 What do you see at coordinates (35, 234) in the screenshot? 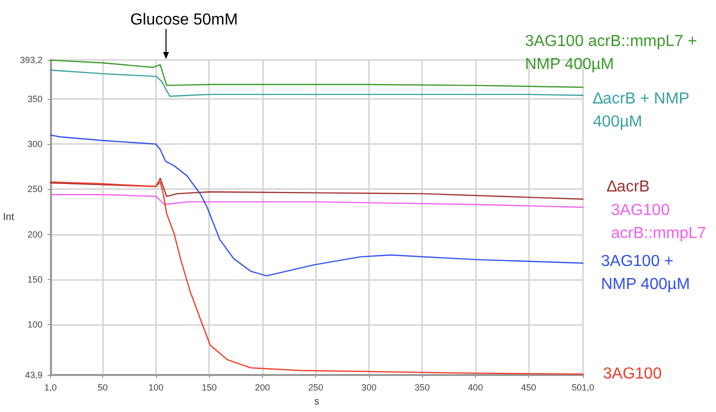
I see `y-tick-label: 200` at bounding box center [35, 234].